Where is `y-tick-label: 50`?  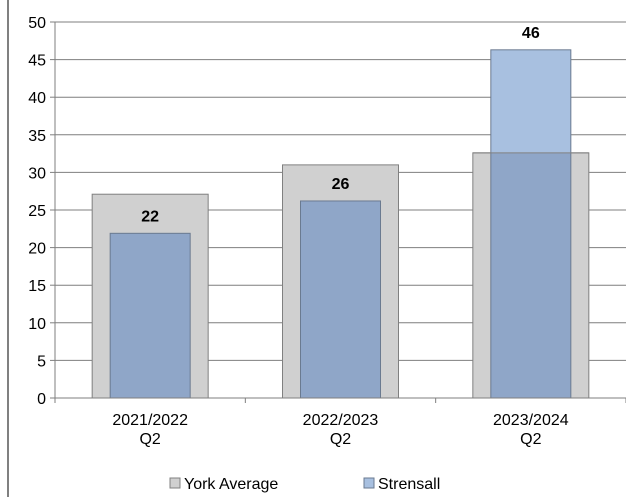
y-tick-label: 50 is located at coordinates (37, 23).